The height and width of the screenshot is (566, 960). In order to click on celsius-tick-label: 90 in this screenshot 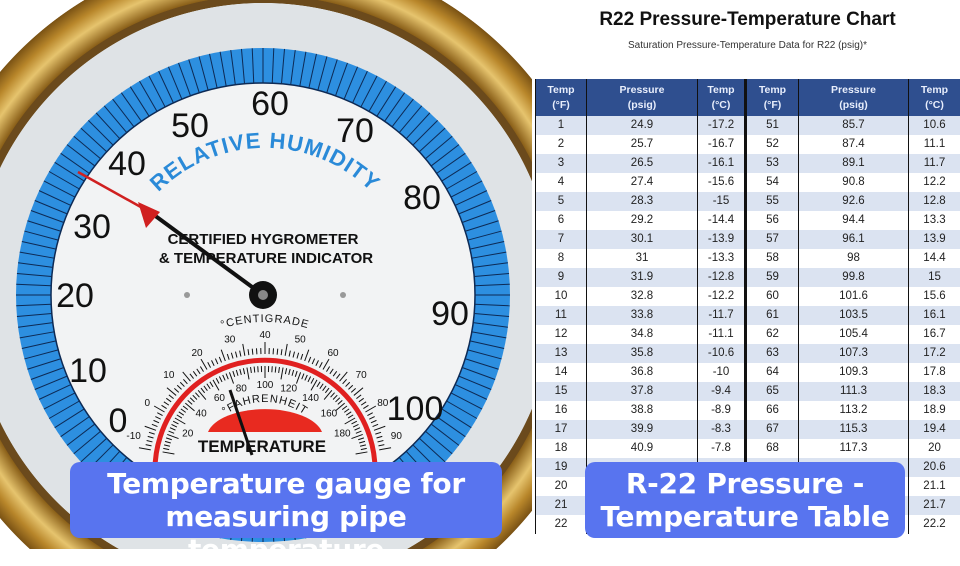, I will do `click(397, 436)`.